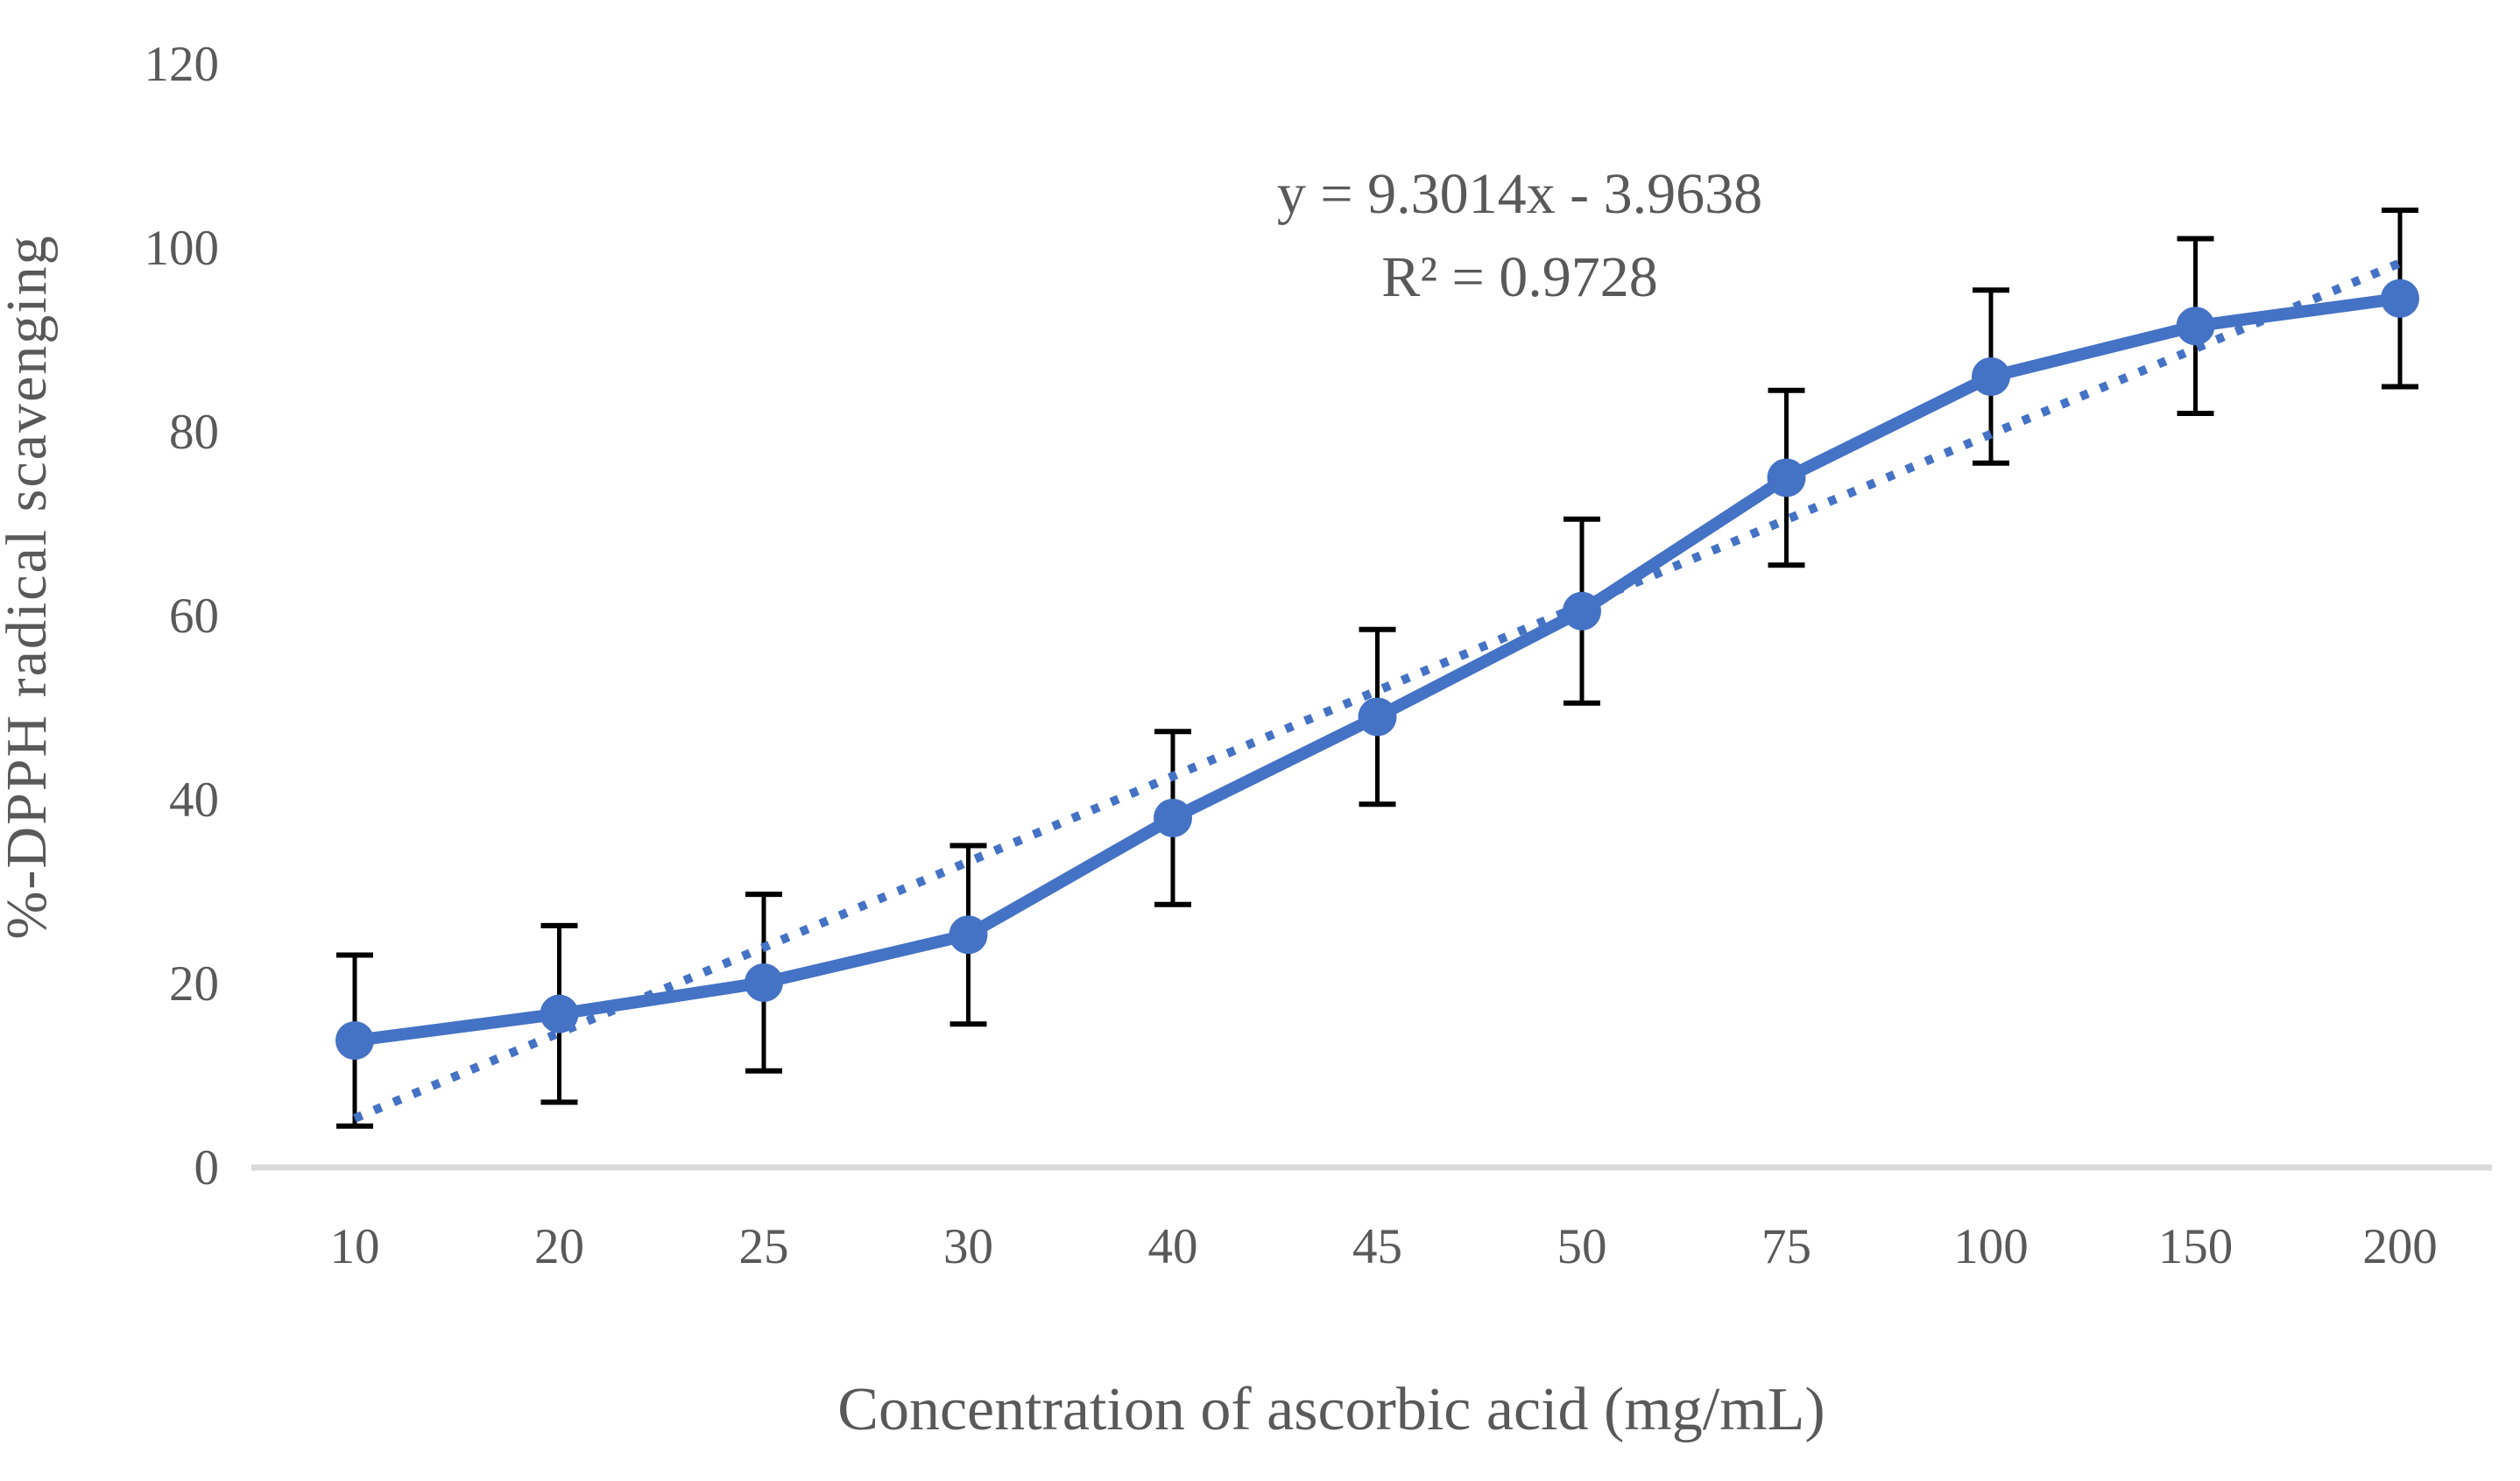 Image resolution: width=2520 pixels, height=1481 pixels. I want to click on y-axis-title: %-DPPH radical scavenging, so click(30, 586).